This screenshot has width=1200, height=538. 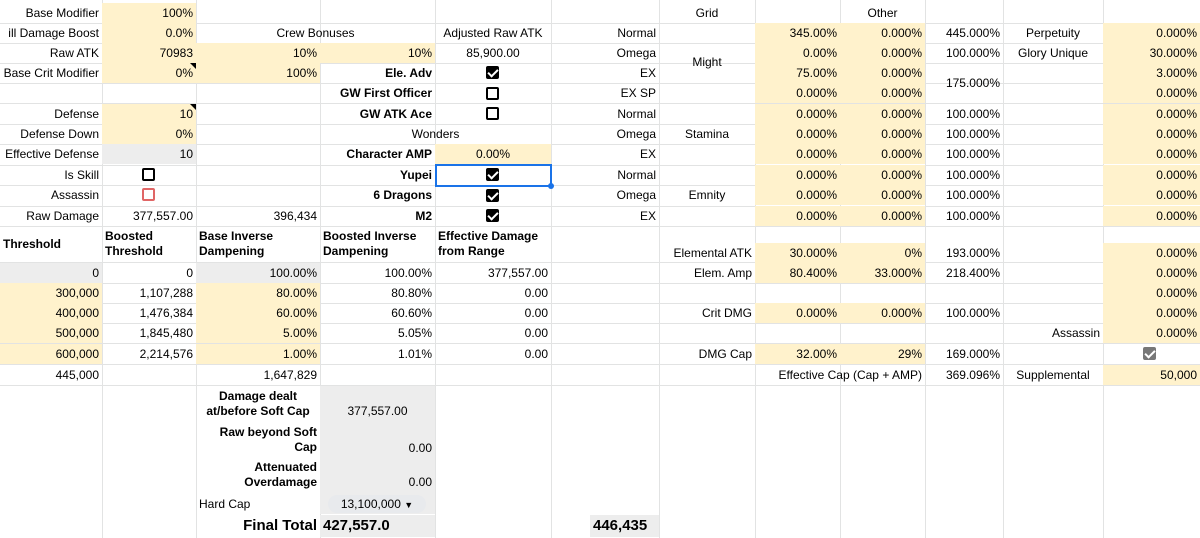 I want to click on gw-atk-ace-checkbox, so click(x=492, y=113).